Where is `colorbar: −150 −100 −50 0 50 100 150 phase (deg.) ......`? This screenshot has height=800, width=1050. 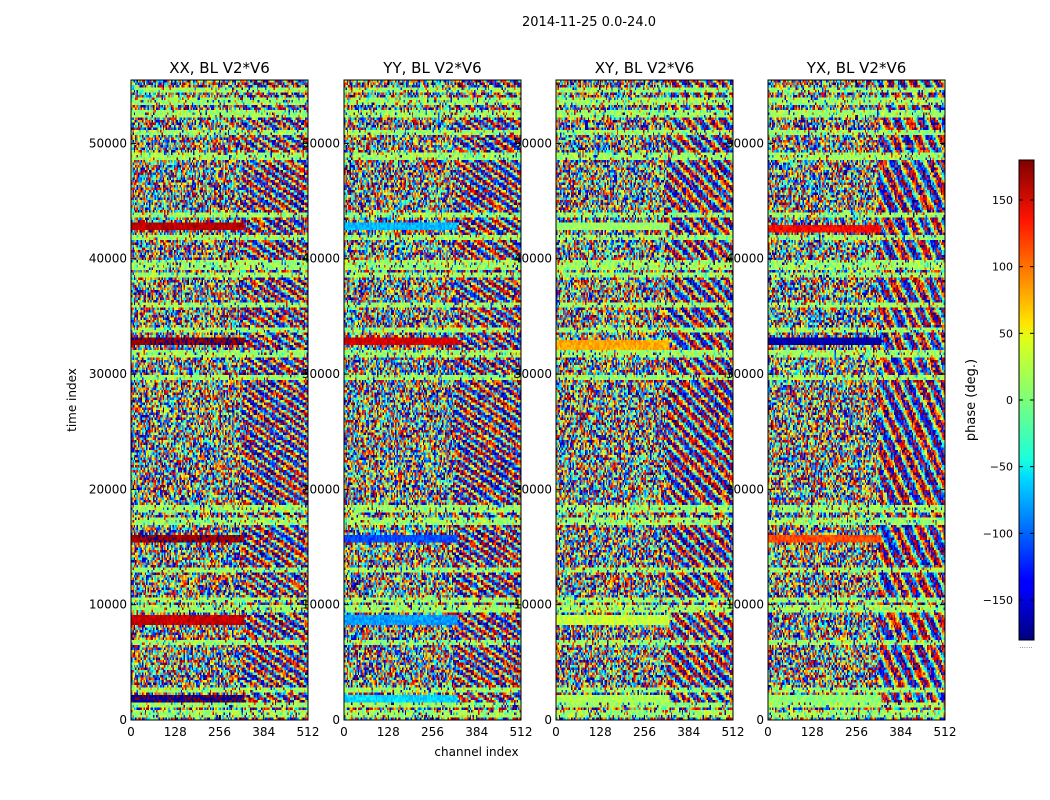 colorbar: −150 −100 −50 0 50 100 150 phase (deg.) ...... is located at coordinates (999, 404).